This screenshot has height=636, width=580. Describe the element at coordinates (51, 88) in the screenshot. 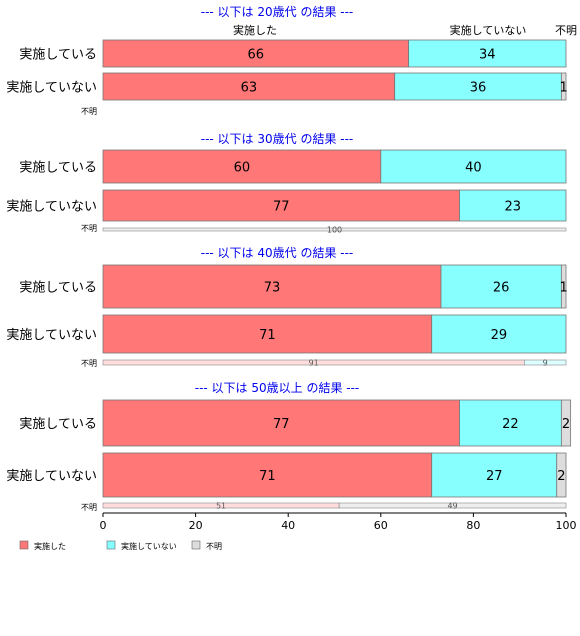

I see `row-label-0-1: 実施していない` at that location.